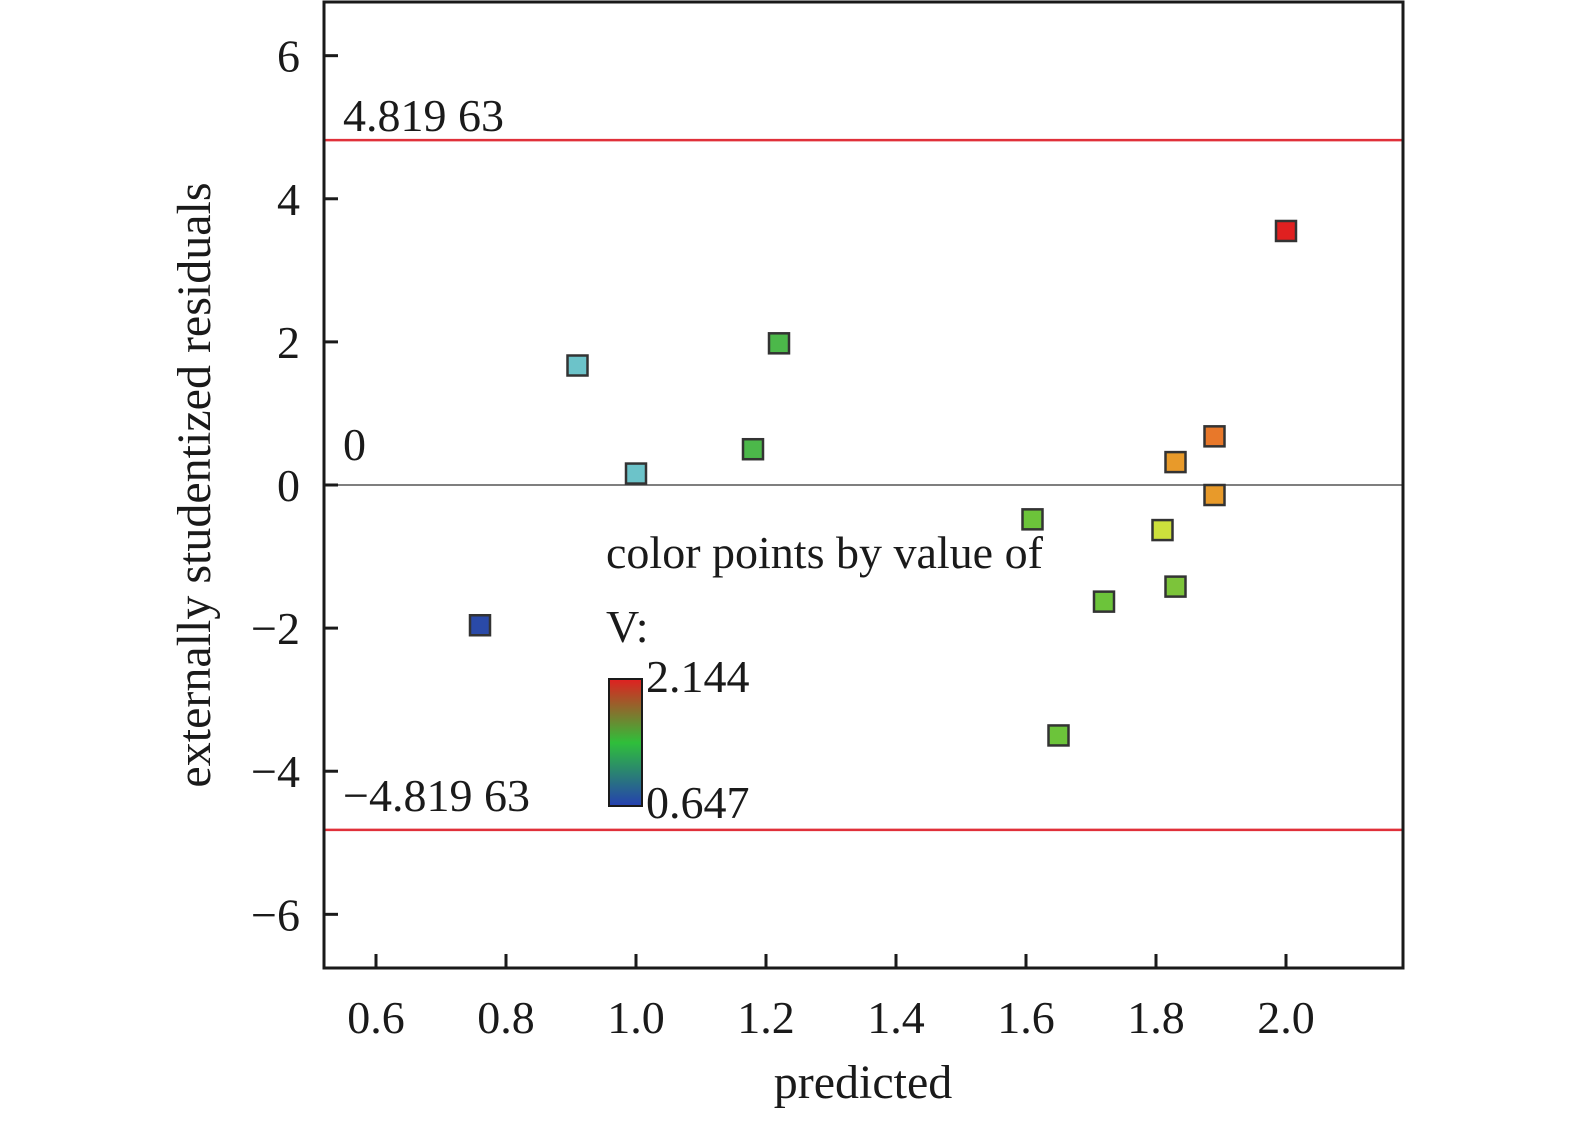 The height and width of the screenshot is (1121, 1575). I want to click on y-tick-label: 0, so click(288, 485).